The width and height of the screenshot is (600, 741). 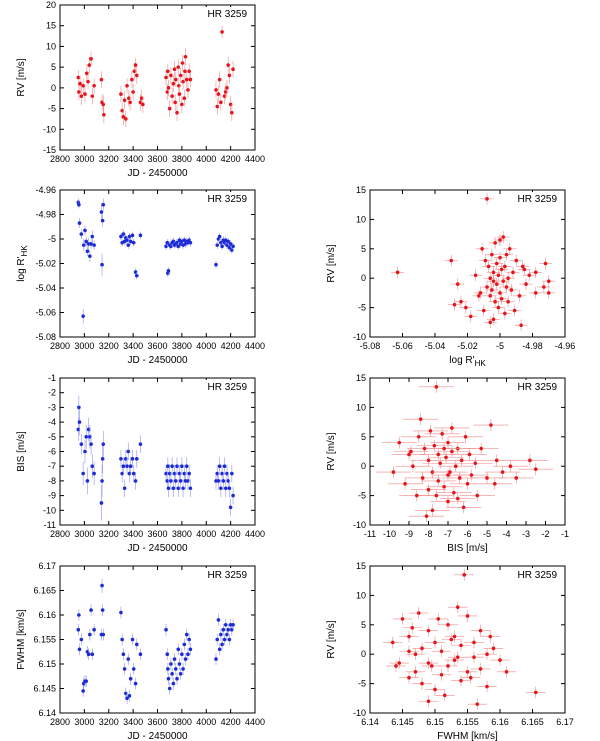 What do you see at coordinates (60, 722) in the screenshot?
I see `x-tick-label: 2800` at bounding box center [60, 722].